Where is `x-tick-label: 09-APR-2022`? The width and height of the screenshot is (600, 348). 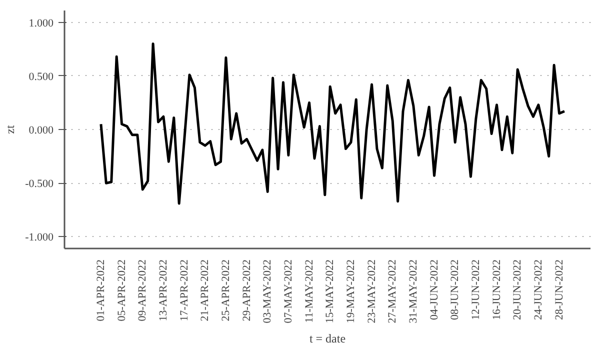 x-tick-label: 09-APR-2022 is located at coordinates (142, 290).